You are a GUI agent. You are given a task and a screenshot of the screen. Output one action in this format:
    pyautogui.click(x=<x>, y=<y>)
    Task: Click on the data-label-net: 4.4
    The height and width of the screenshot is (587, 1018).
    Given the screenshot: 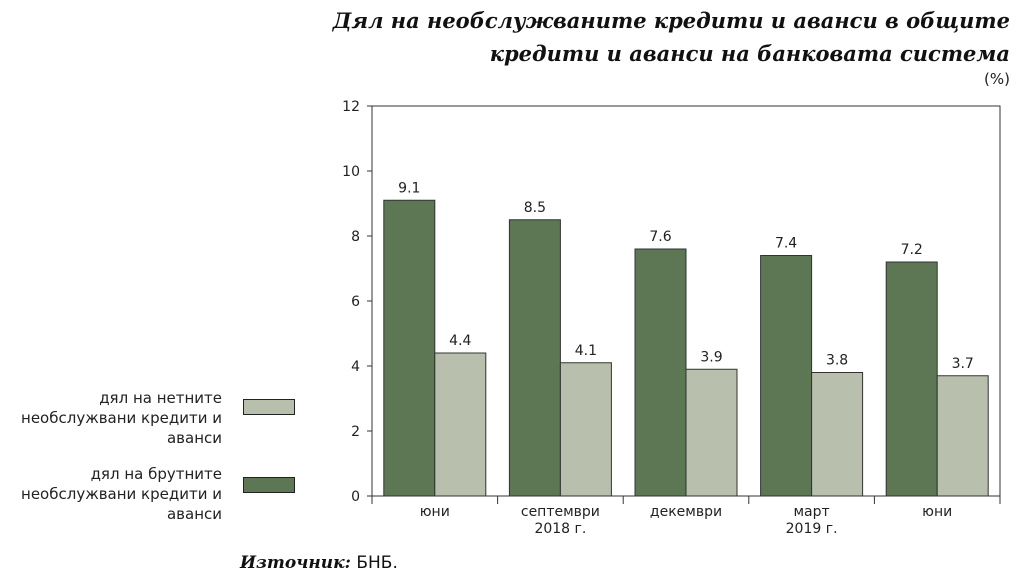 What is the action you would take?
    pyautogui.click(x=460, y=341)
    